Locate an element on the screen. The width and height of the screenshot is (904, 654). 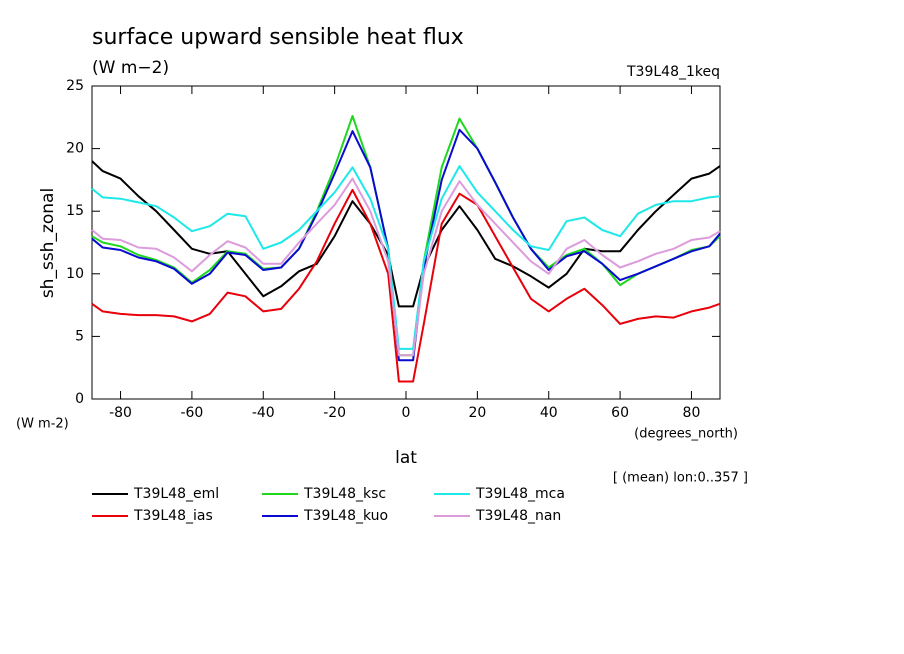
x-tick-label: 80 is located at coordinates (692, 413).